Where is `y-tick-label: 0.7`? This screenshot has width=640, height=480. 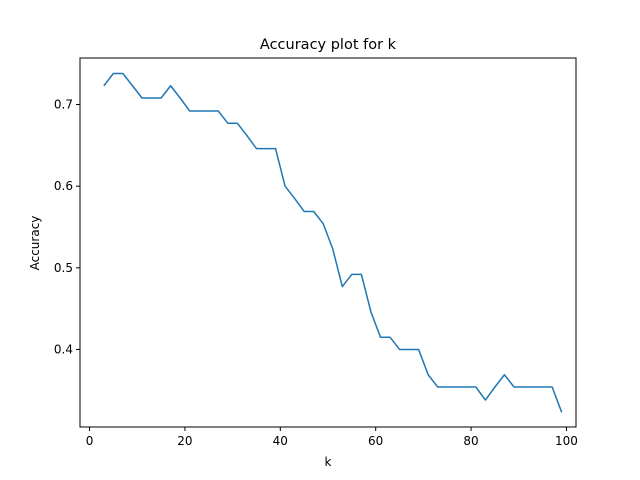
y-tick-label: 0.7 is located at coordinates (63, 105).